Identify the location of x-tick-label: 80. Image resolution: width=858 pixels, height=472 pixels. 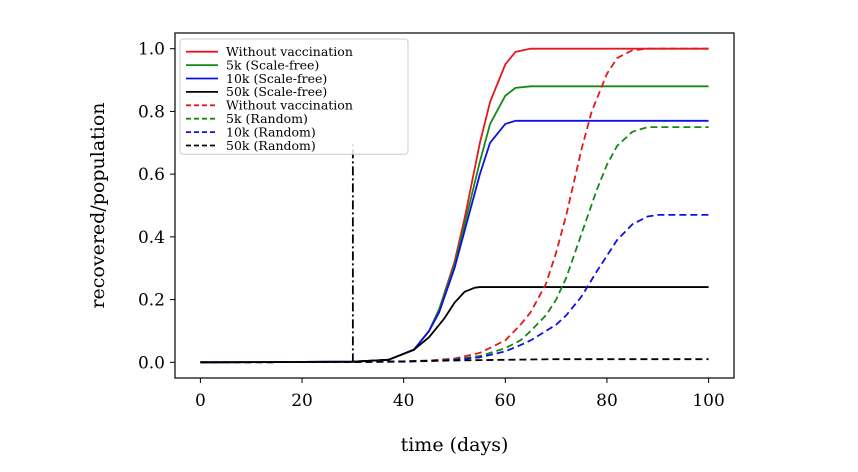
(607, 401).